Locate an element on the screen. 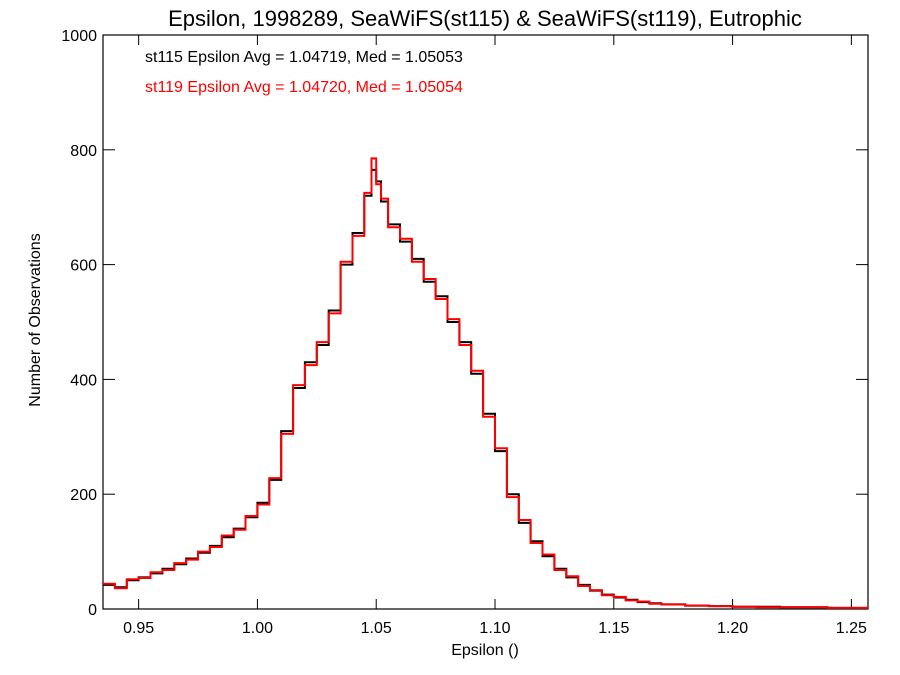 The width and height of the screenshot is (900, 675). y-tick-label: 1000 is located at coordinates (79, 36).